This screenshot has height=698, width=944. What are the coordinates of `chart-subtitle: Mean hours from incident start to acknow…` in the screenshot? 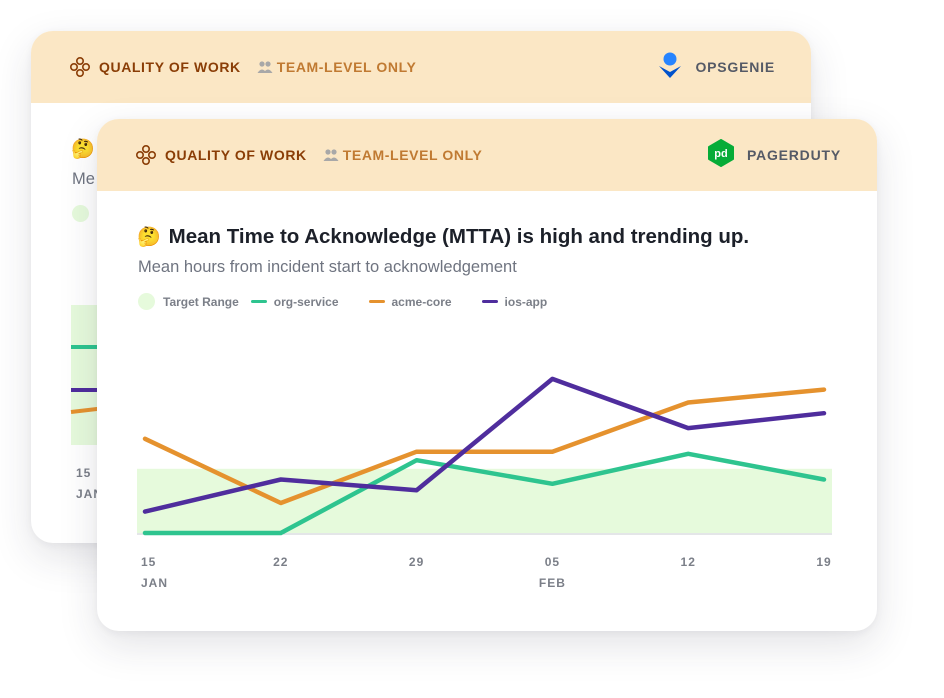 It's located at (327, 267).